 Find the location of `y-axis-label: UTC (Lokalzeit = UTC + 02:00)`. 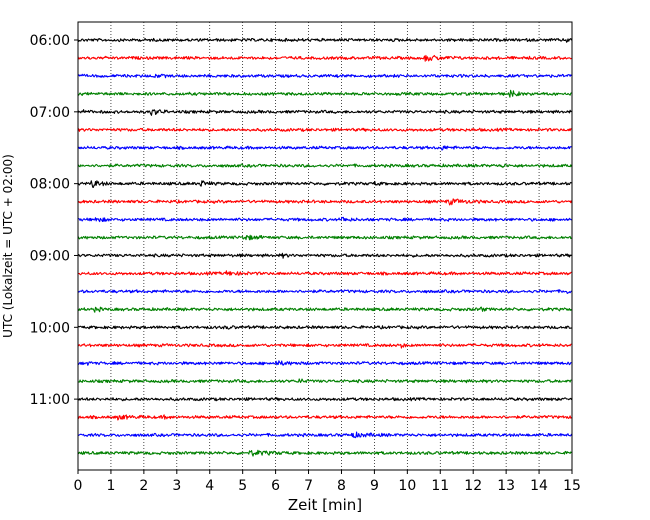

y-axis-label: UTC (Lokalzeit = UTC + 02:00) is located at coordinates (8, 246).